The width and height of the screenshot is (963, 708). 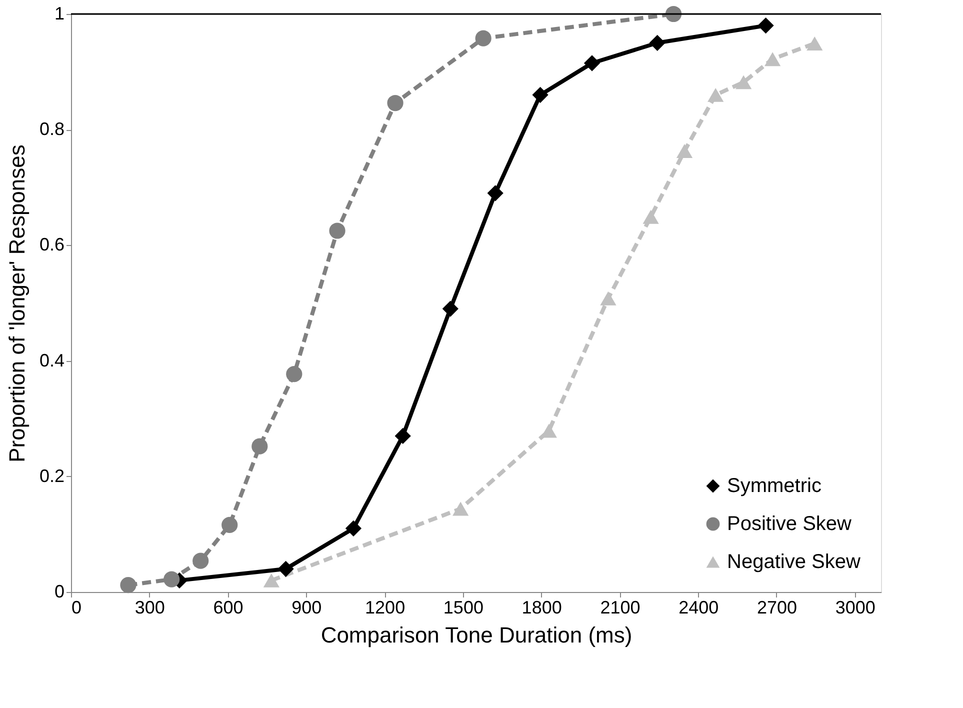 What do you see at coordinates (789, 524) in the screenshot?
I see `legend-label: Positive Skew` at bounding box center [789, 524].